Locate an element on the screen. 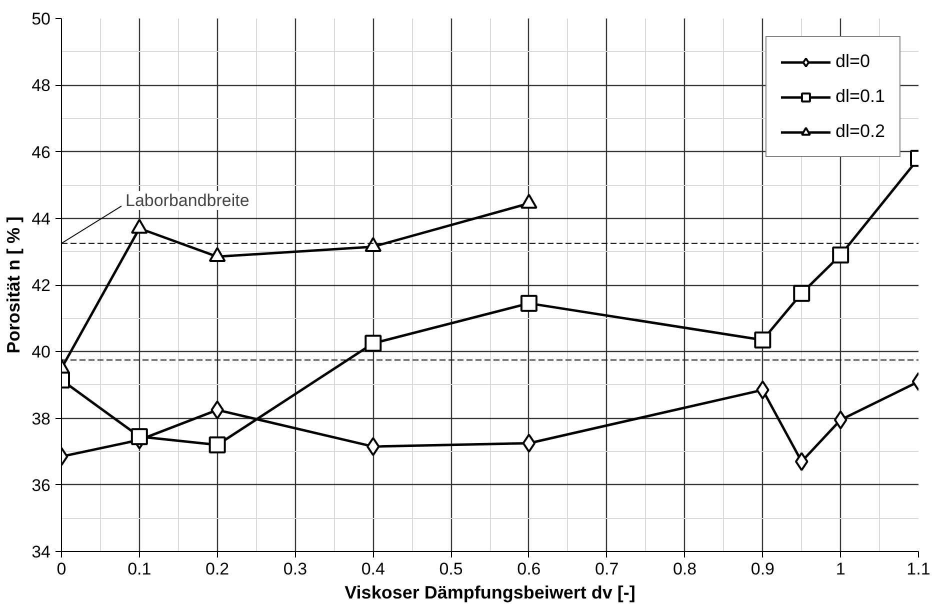 This screenshot has width=940, height=605. x-tick-label: 0.8 is located at coordinates (684, 569).